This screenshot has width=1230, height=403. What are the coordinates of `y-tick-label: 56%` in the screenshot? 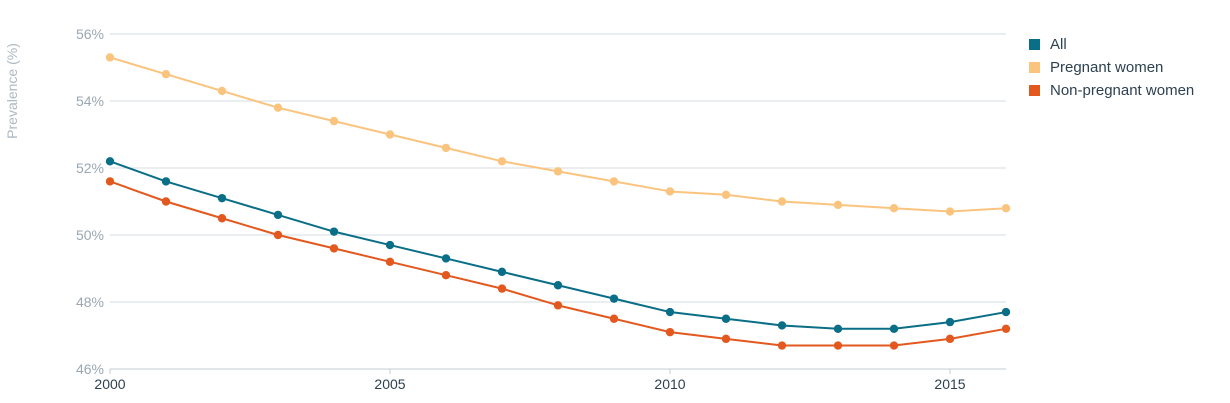 It's located at (90, 34).